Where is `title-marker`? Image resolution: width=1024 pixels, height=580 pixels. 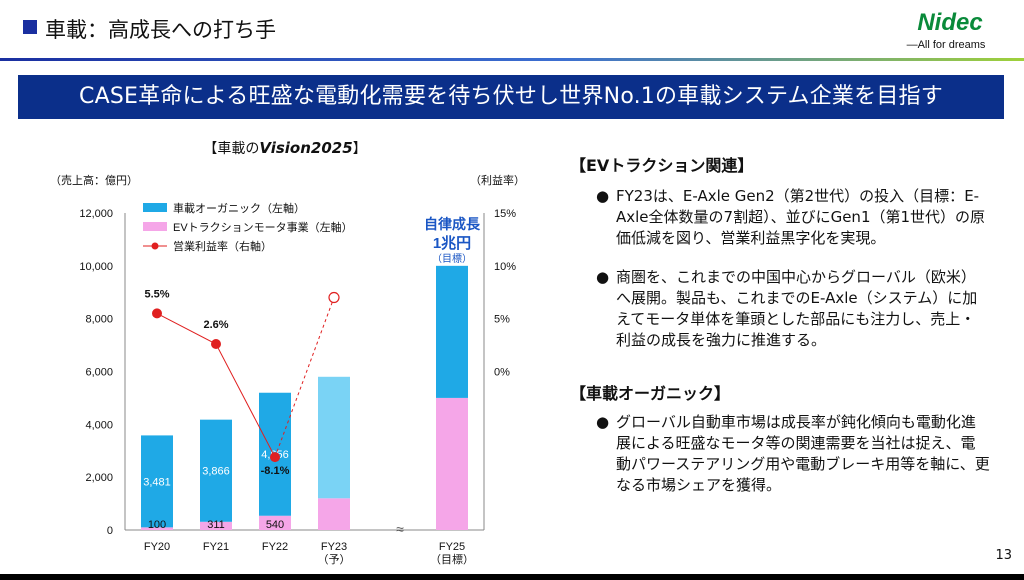
title-marker is located at coordinates (30, 27).